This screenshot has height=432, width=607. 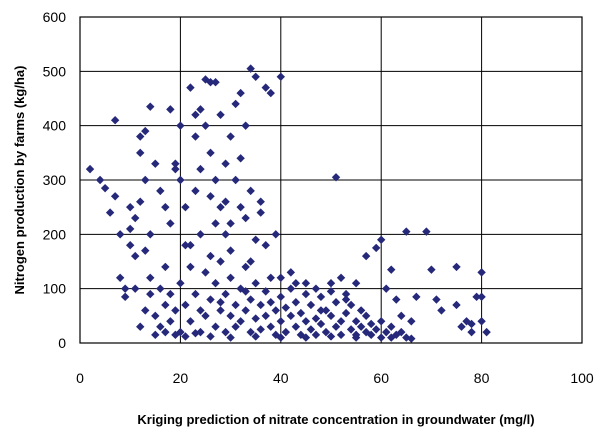 What do you see at coordinates (55, 180) in the screenshot?
I see `y-tick-label: 300` at bounding box center [55, 180].